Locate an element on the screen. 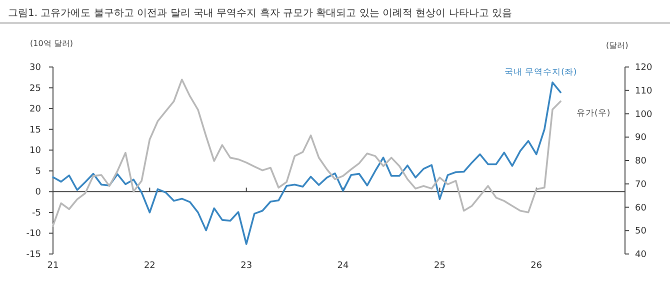 Image resolution: width=670 pixels, height=300 pixels. x-tick-label: 25 is located at coordinates (440, 266).